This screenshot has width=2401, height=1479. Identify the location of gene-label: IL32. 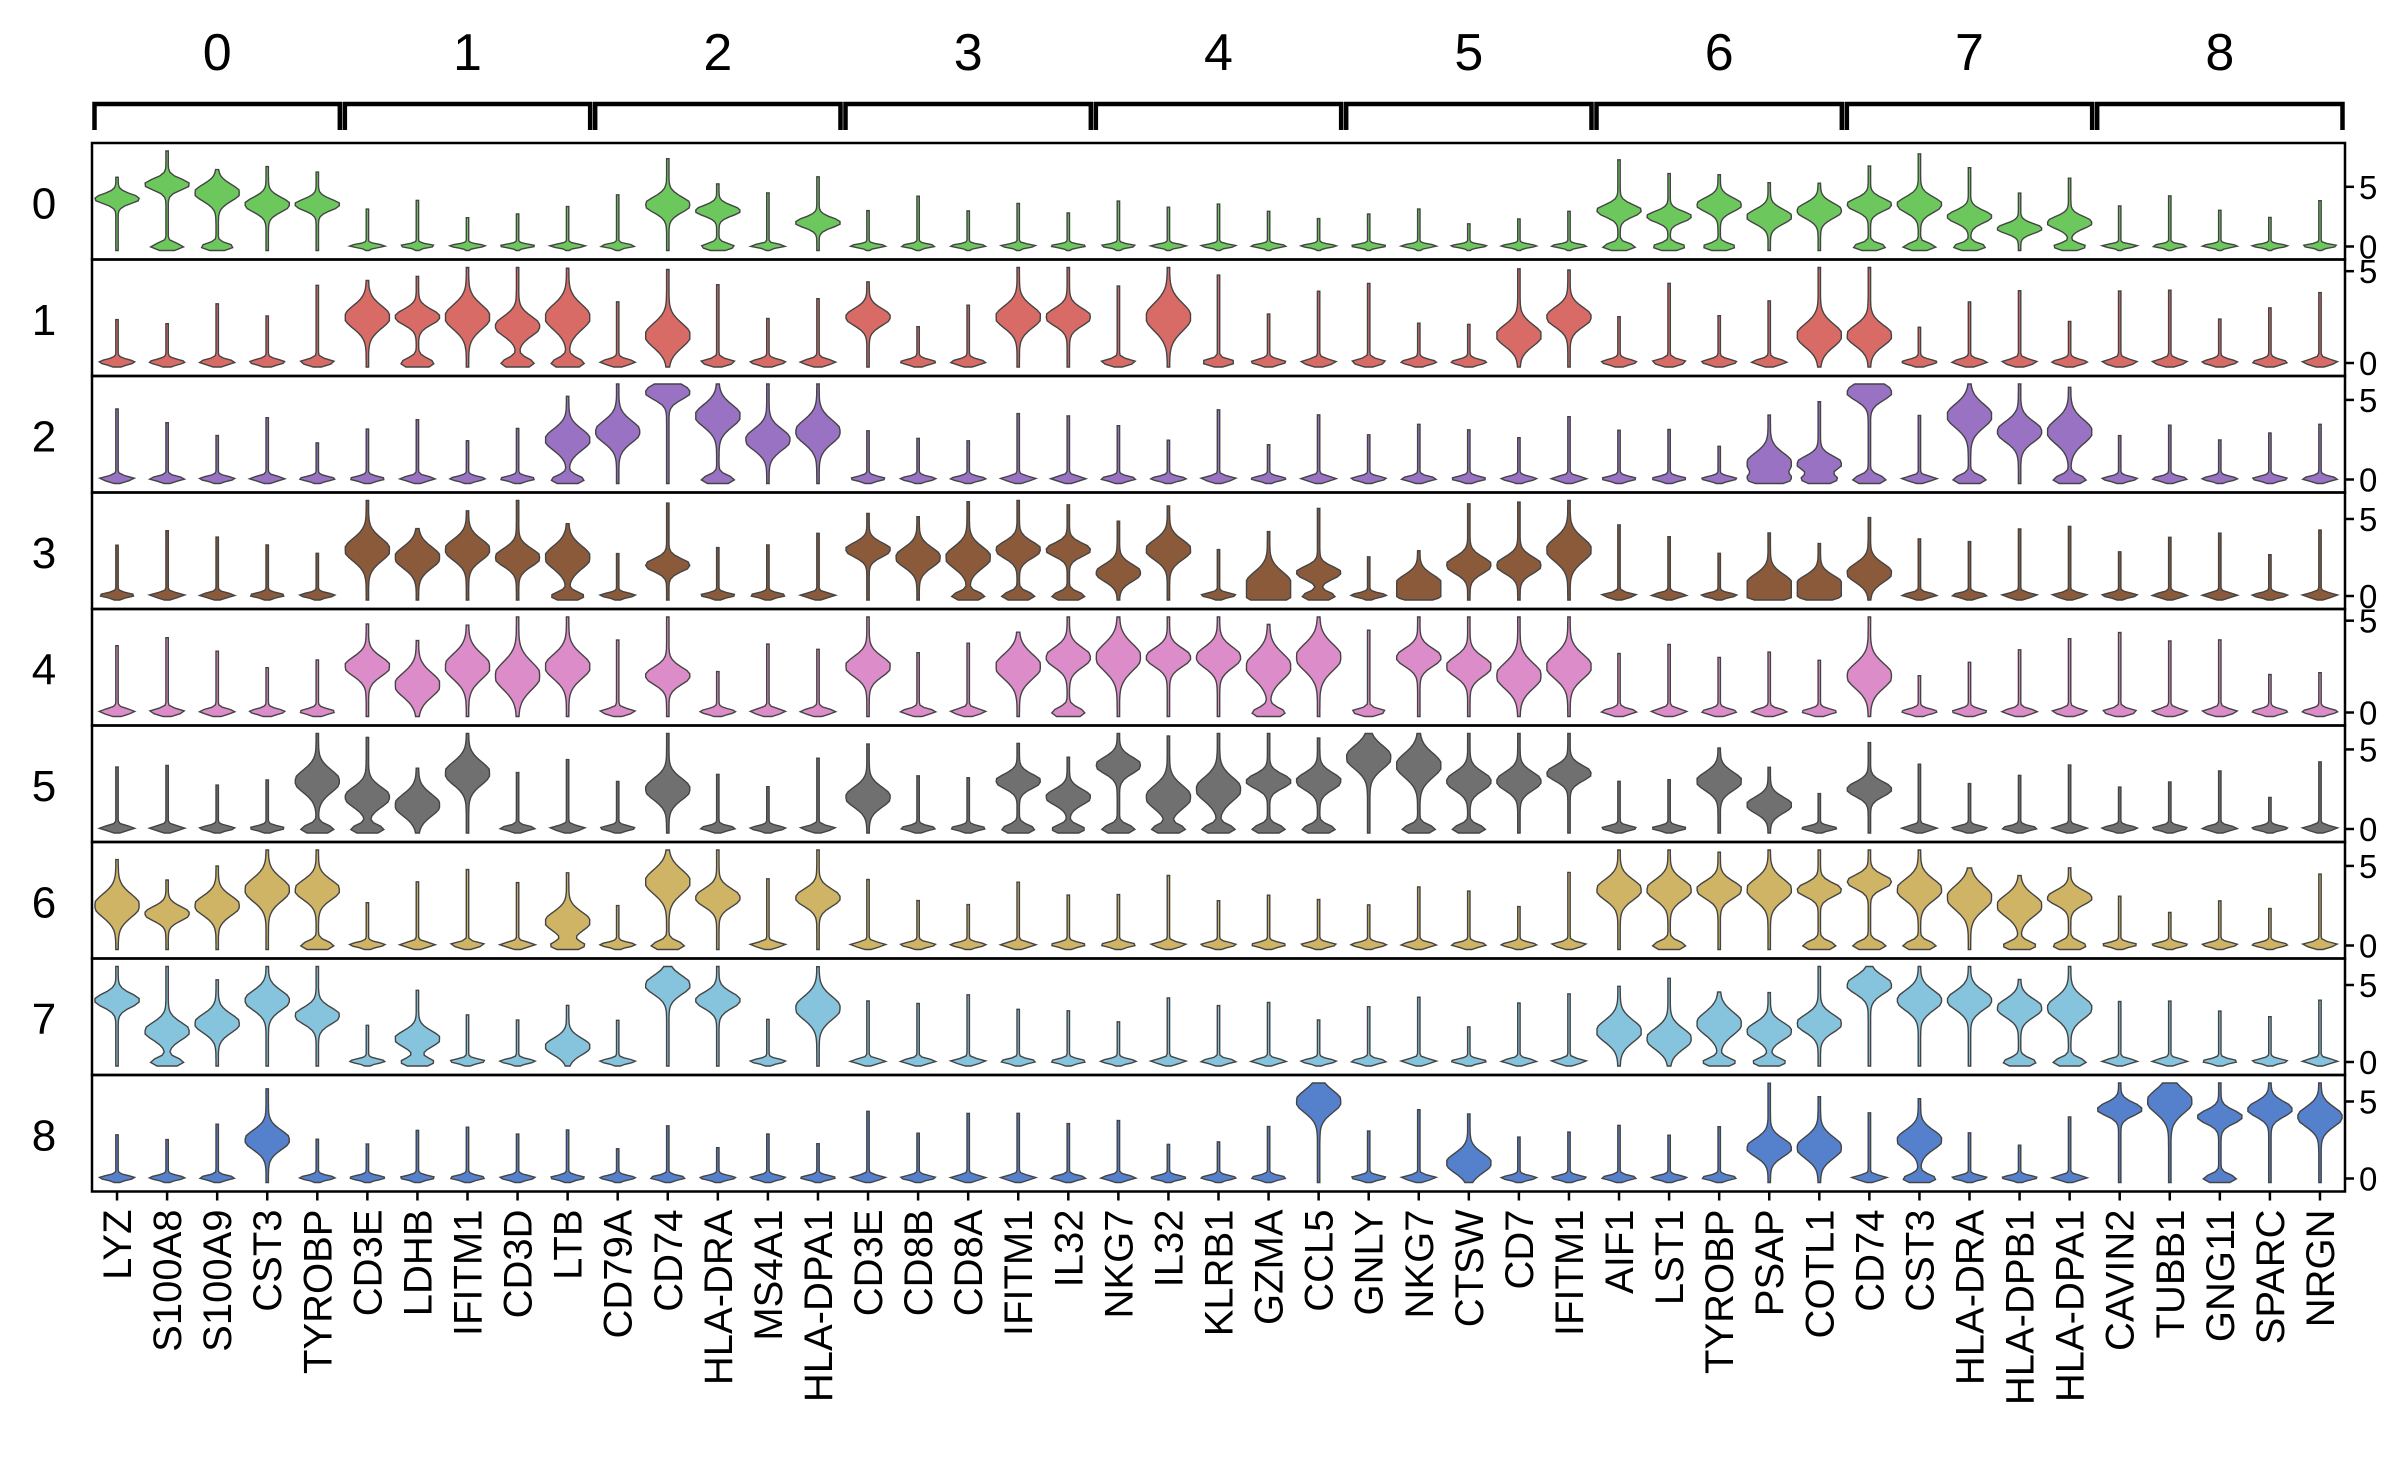
(1169, 1249).